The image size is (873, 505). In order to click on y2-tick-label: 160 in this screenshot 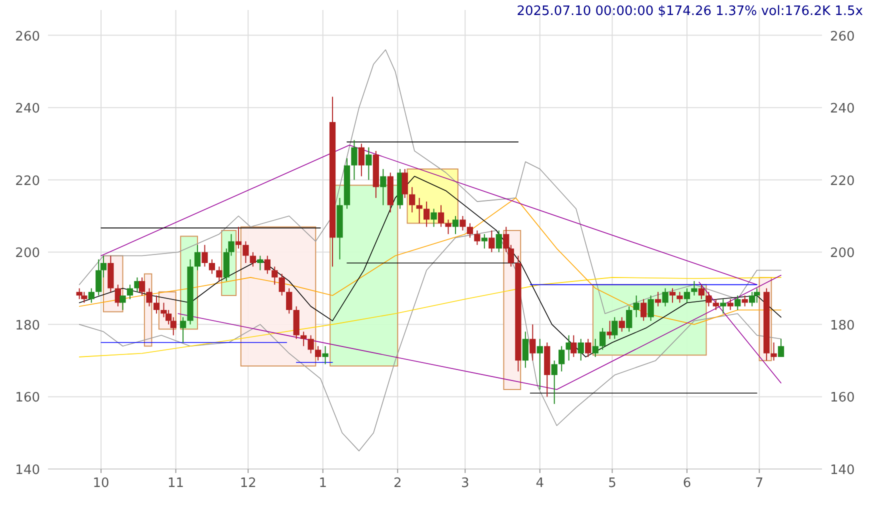, I will do `click(842, 398)`.